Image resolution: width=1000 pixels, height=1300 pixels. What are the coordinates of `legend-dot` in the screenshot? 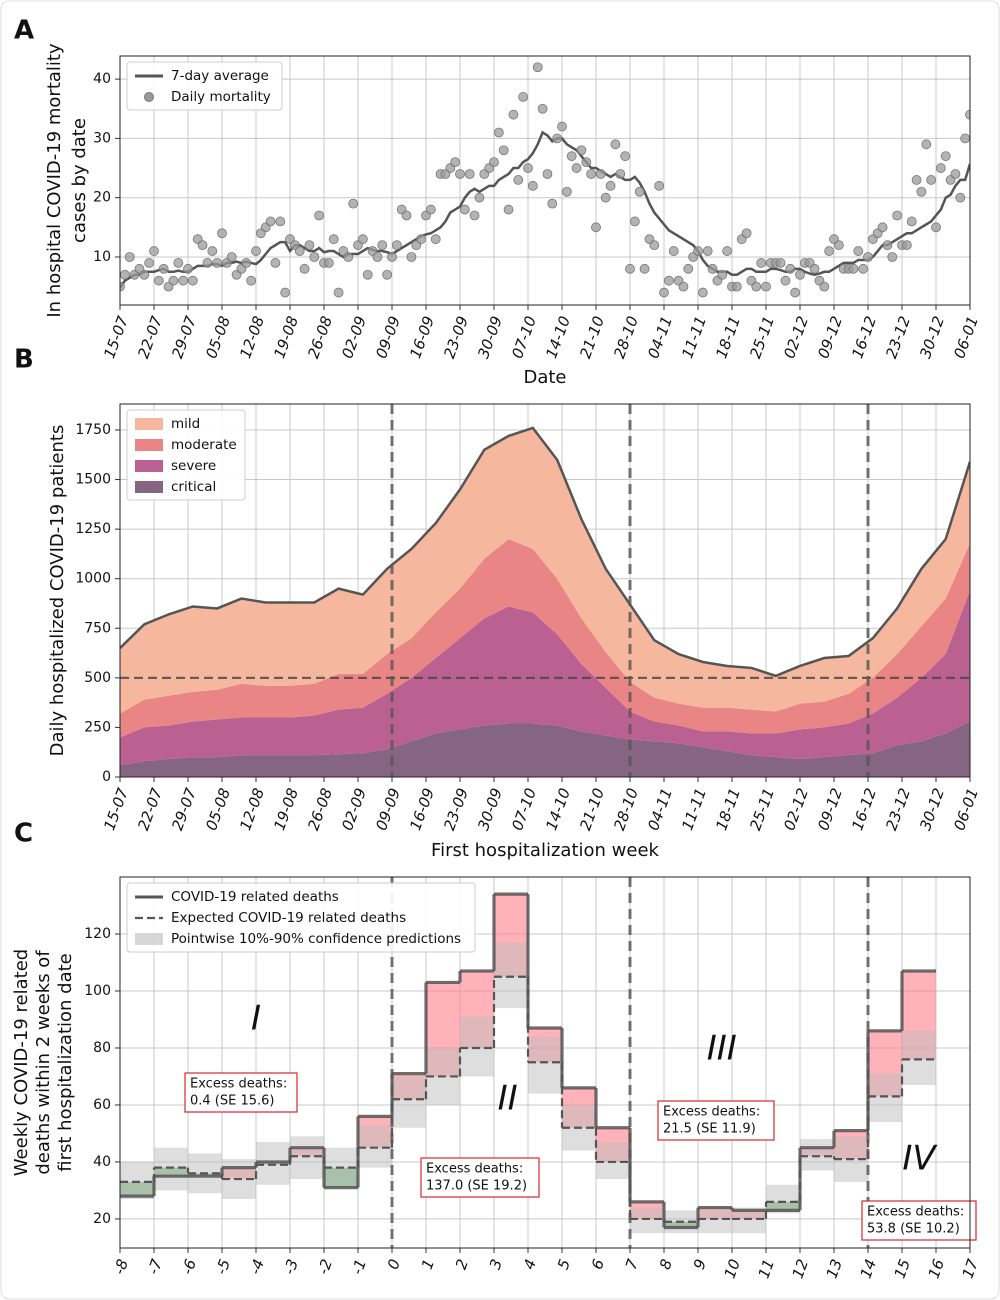 It's located at (149, 97).